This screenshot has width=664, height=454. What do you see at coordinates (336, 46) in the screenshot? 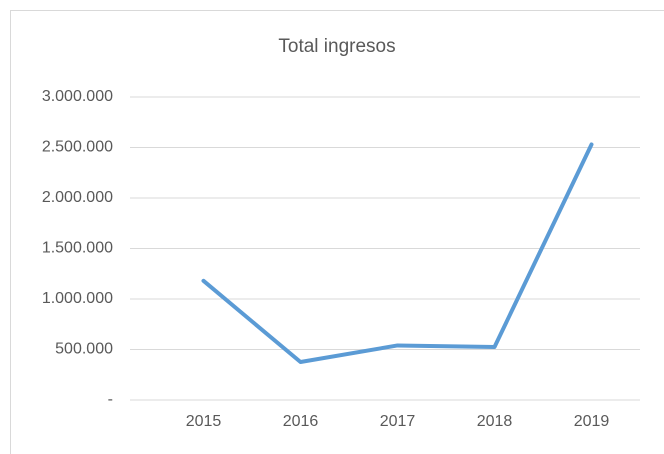
I see `chart-title: Total ingresos` at bounding box center [336, 46].